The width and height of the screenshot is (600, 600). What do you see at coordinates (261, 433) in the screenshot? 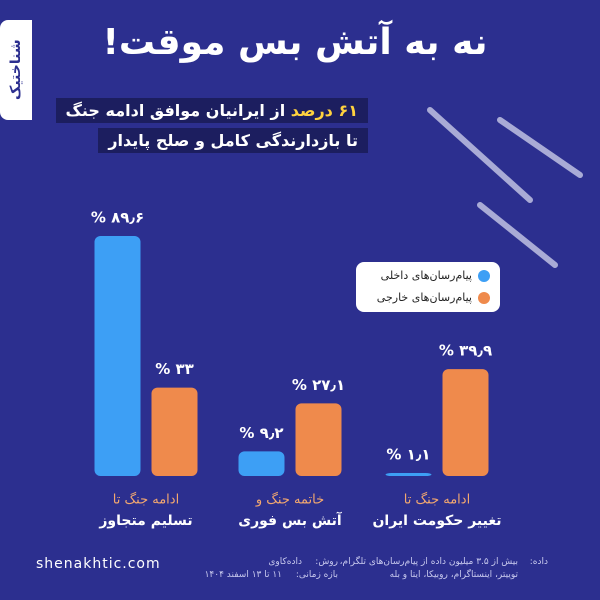
I see `value-label: ۹٫۲ %` at bounding box center [261, 433].